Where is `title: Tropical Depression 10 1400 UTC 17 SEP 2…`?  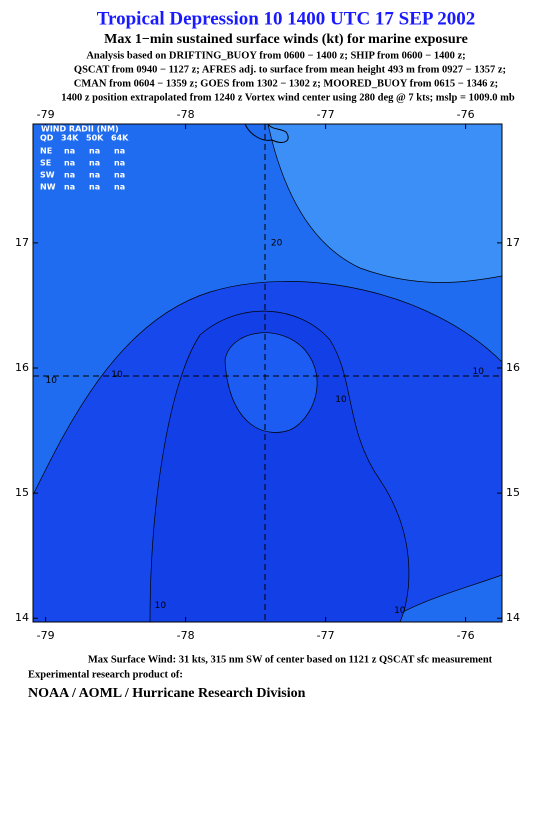 title: Tropical Depression 10 1400 UTC 17 SEP 2… is located at coordinates (286, 18).